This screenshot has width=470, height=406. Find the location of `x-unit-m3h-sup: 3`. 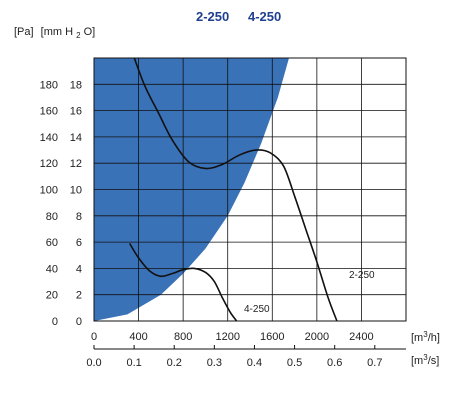

x-unit-m3h-sup: 3 is located at coordinates (425, 334).